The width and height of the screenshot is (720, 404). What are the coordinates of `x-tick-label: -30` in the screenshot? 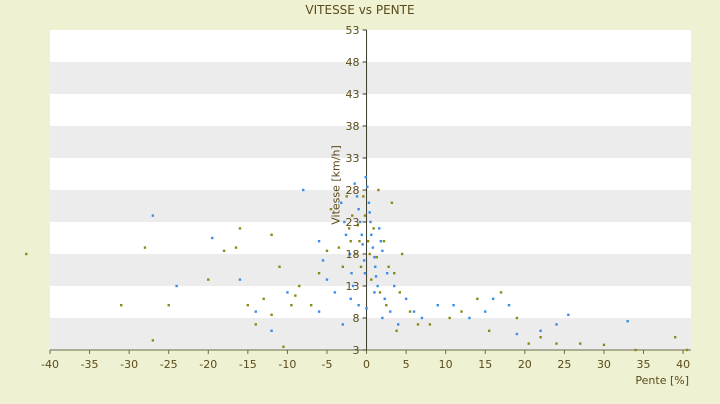 It's located at (129, 364).